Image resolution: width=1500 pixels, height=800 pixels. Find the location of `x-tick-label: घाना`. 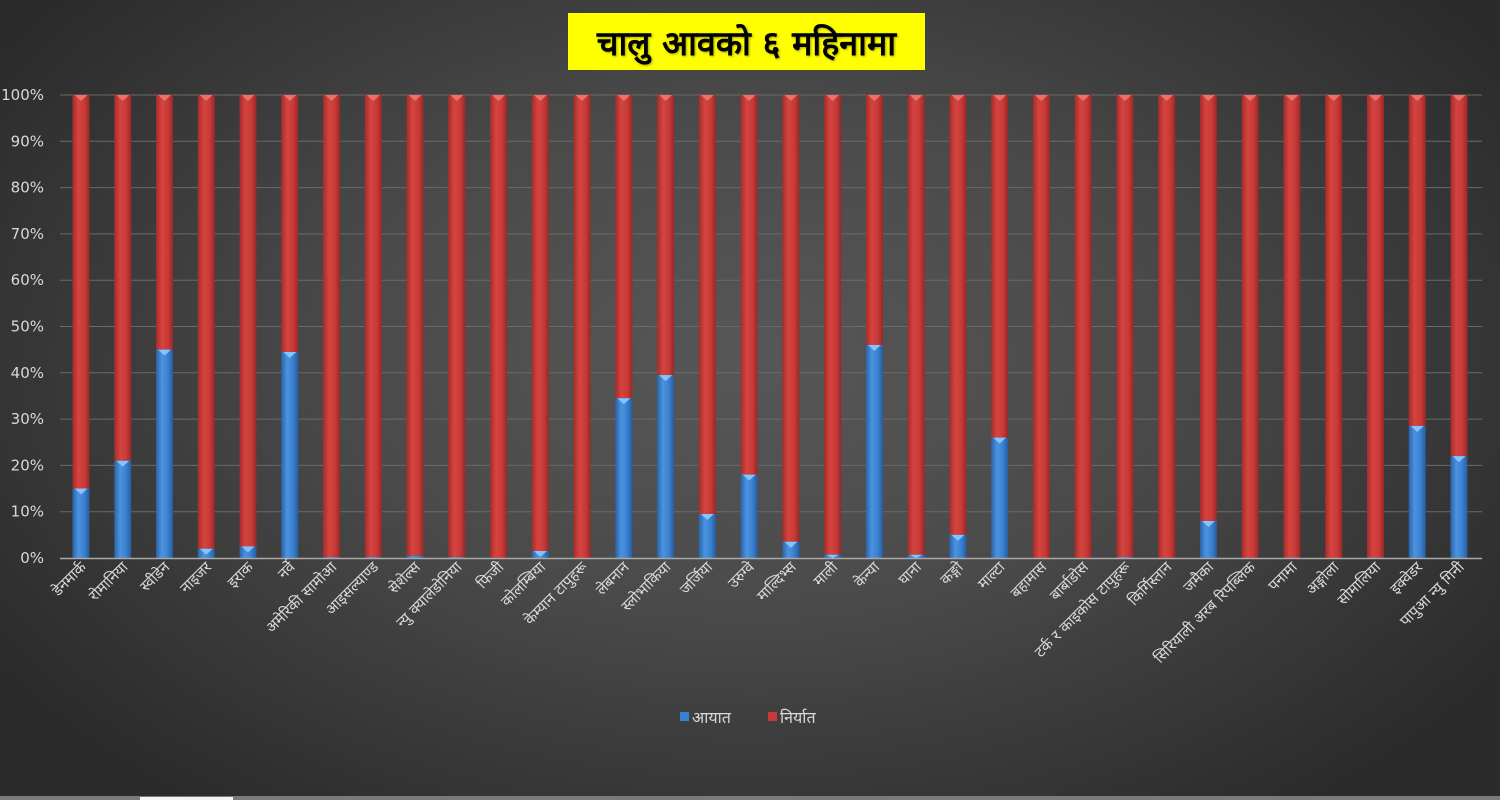

x-tick-label: घाना is located at coordinates (910, 572).